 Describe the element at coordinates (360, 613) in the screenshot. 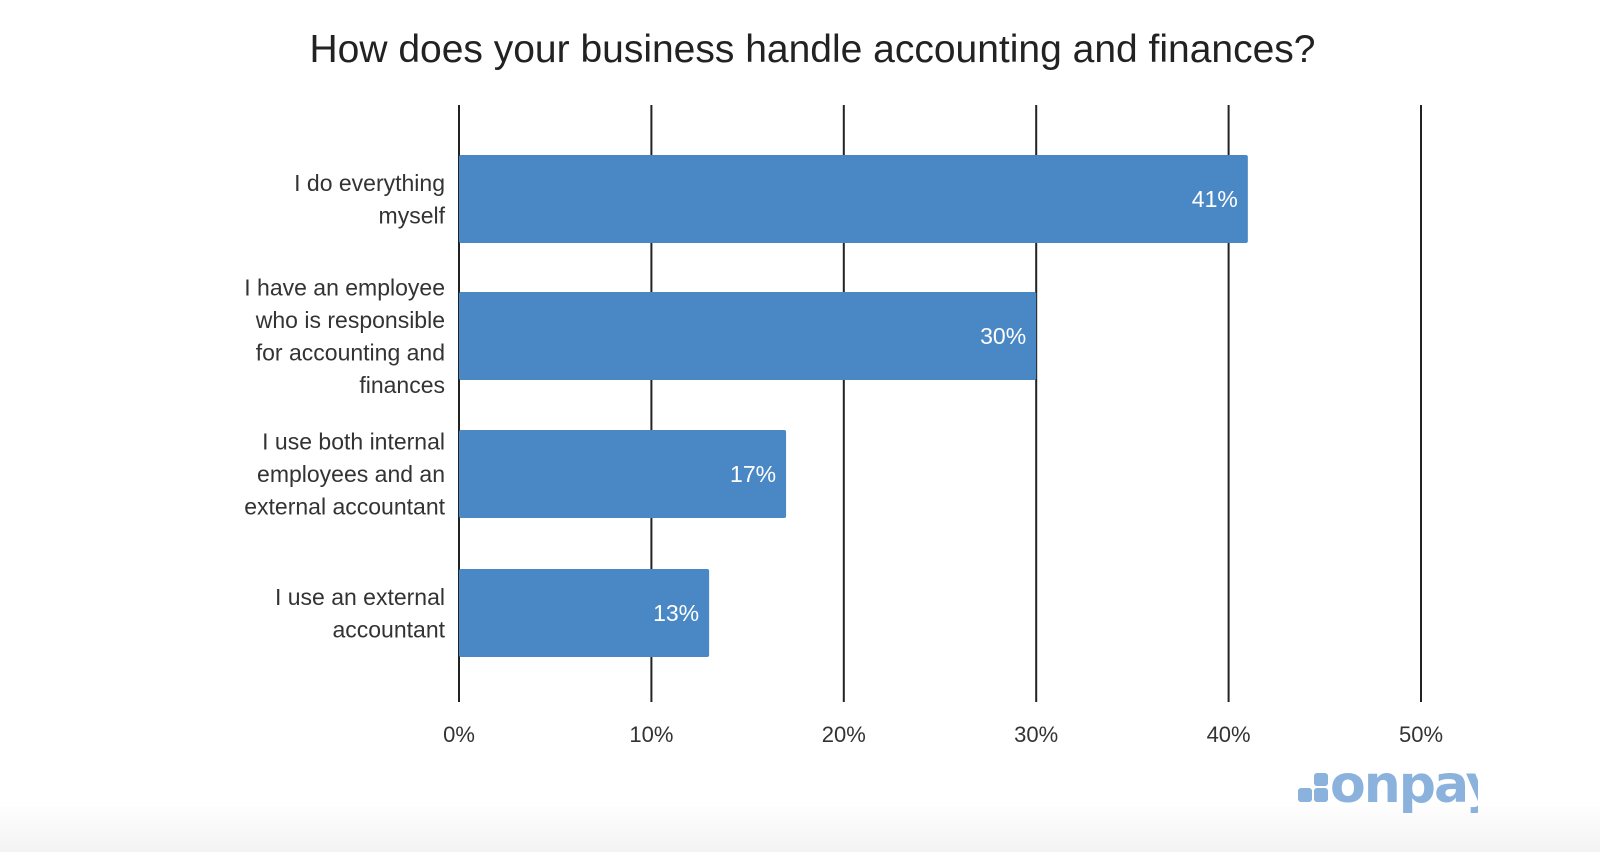

I see `category-label: I use an external accountant` at that location.